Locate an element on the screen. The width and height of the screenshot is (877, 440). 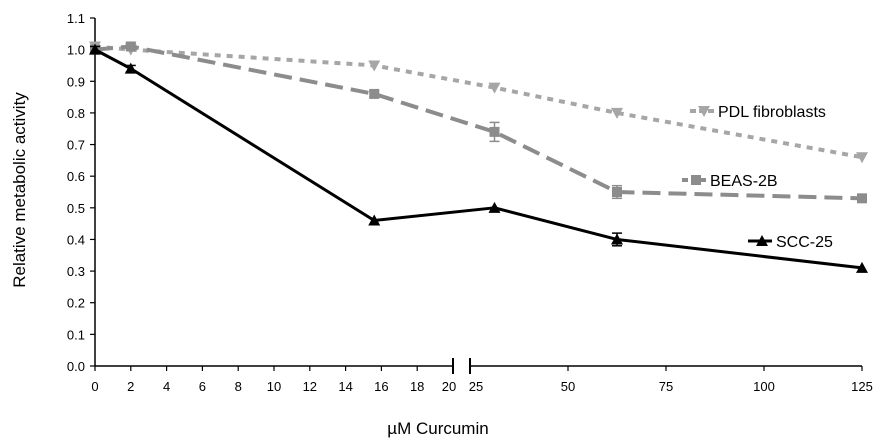
y-tick-label: 1.1 is located at coordinates (76, 18).